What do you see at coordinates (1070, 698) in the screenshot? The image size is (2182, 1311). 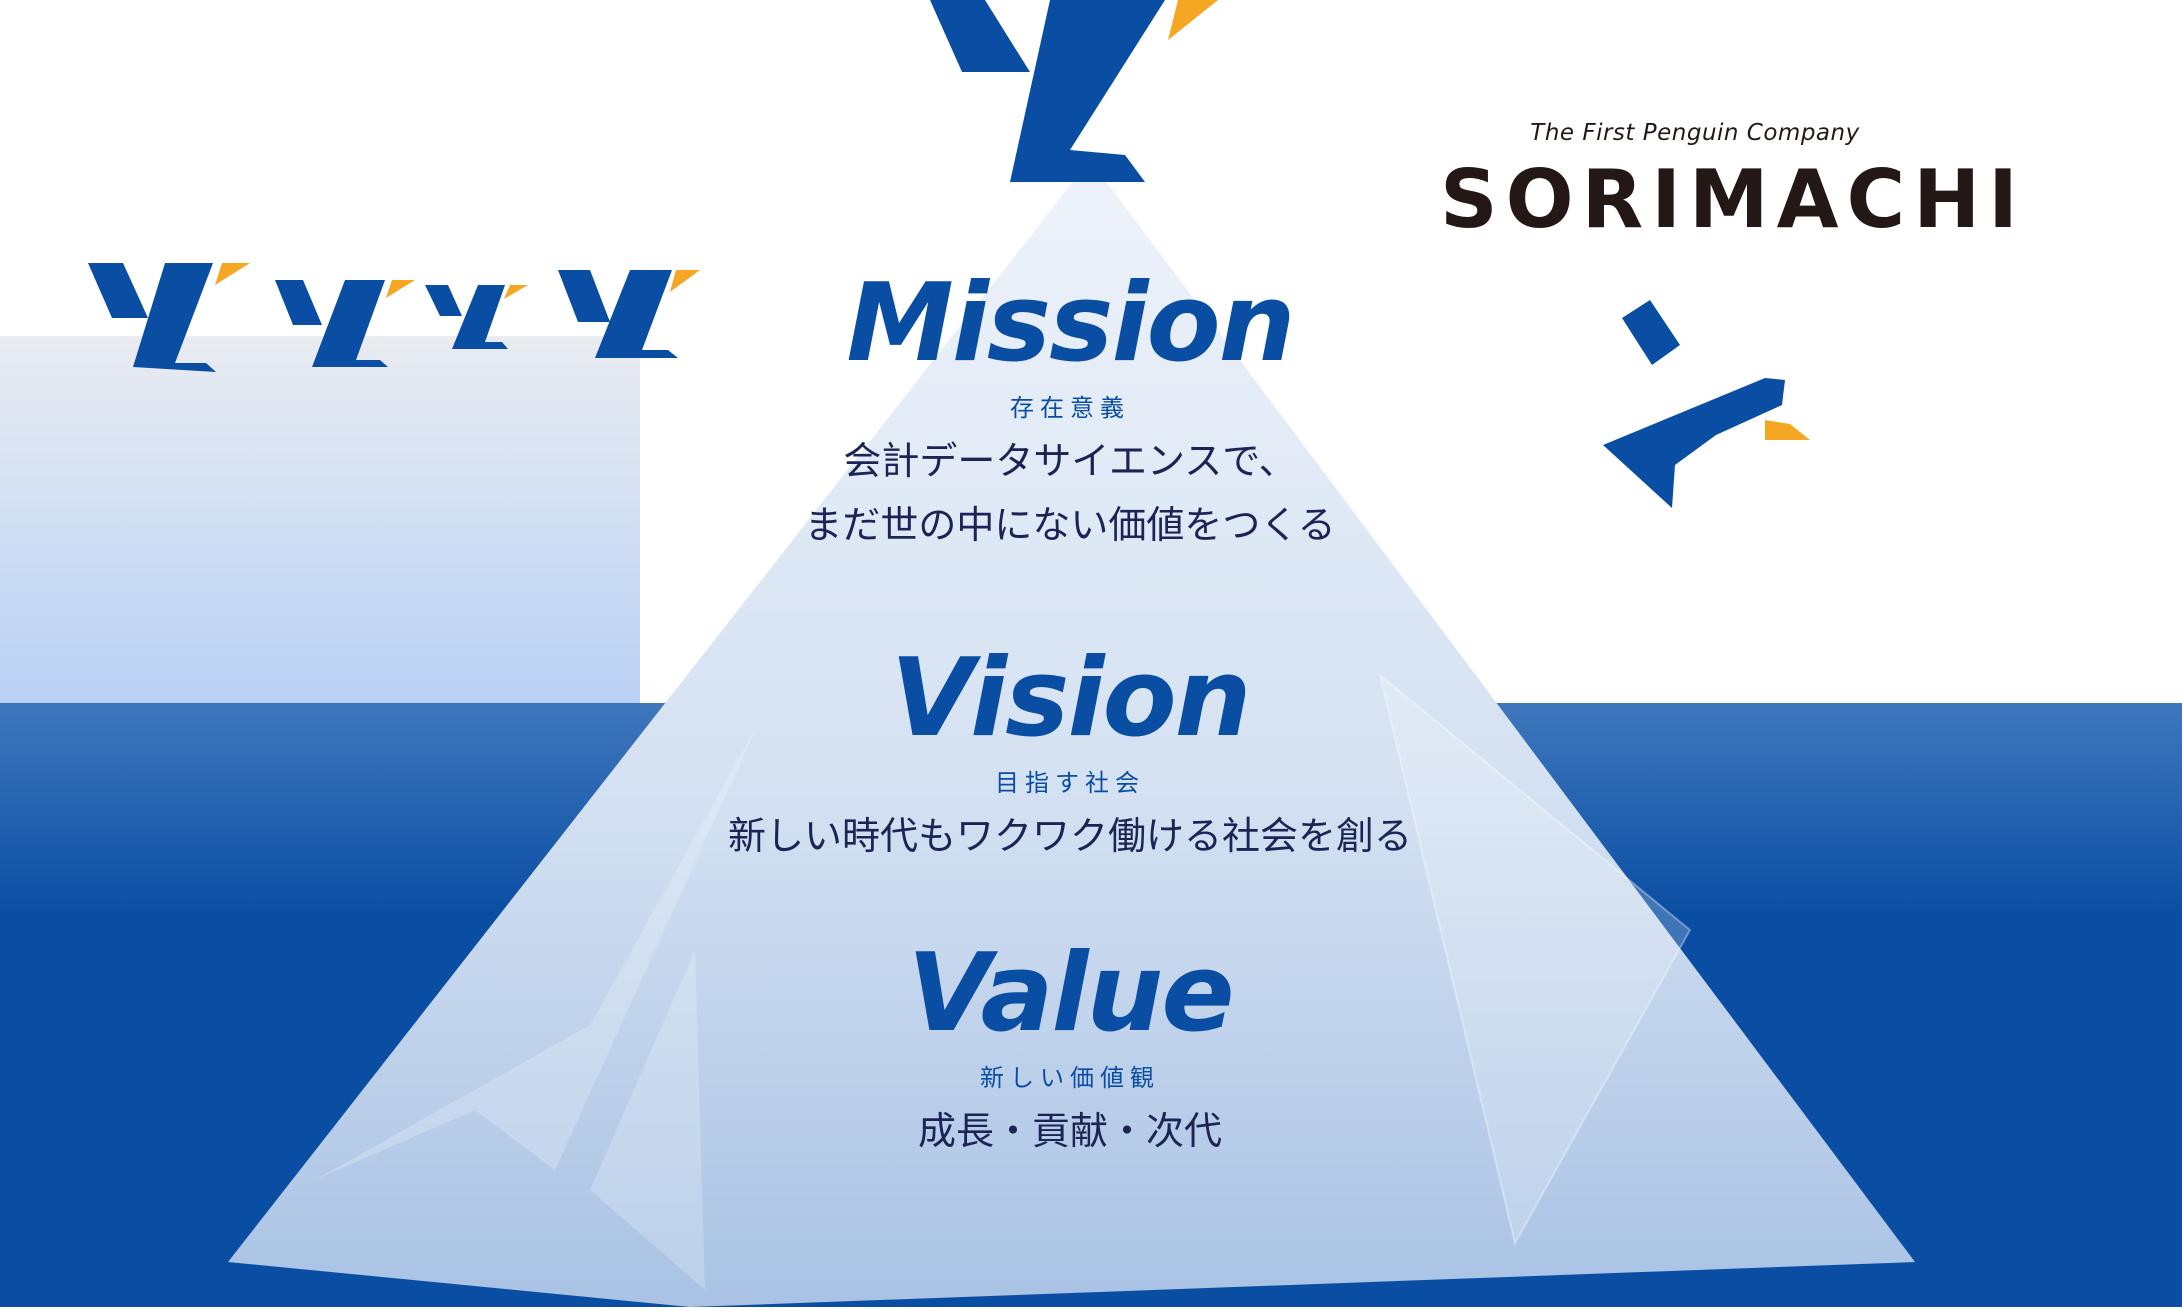 I see `vision-heading: Vision` at bounding box center [1070, 698].